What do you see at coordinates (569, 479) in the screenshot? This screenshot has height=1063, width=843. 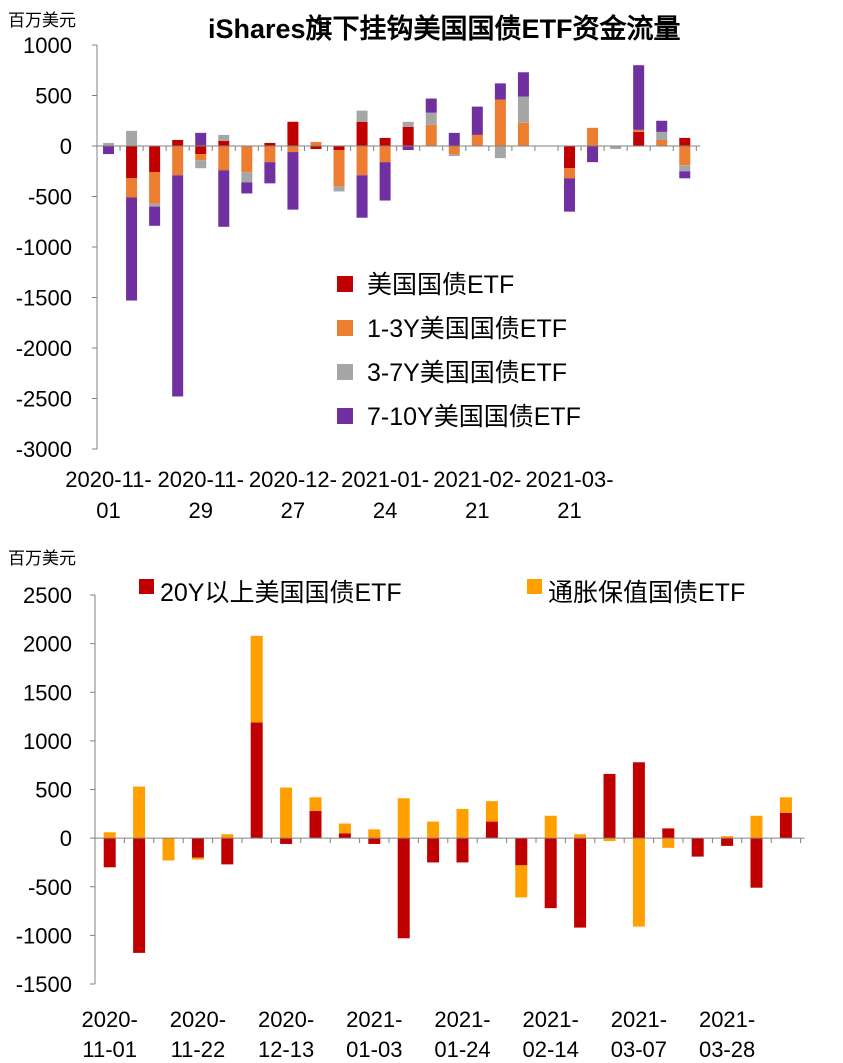 I see `x-tick-label: 2021-03-` at bounding box center [569, 479].